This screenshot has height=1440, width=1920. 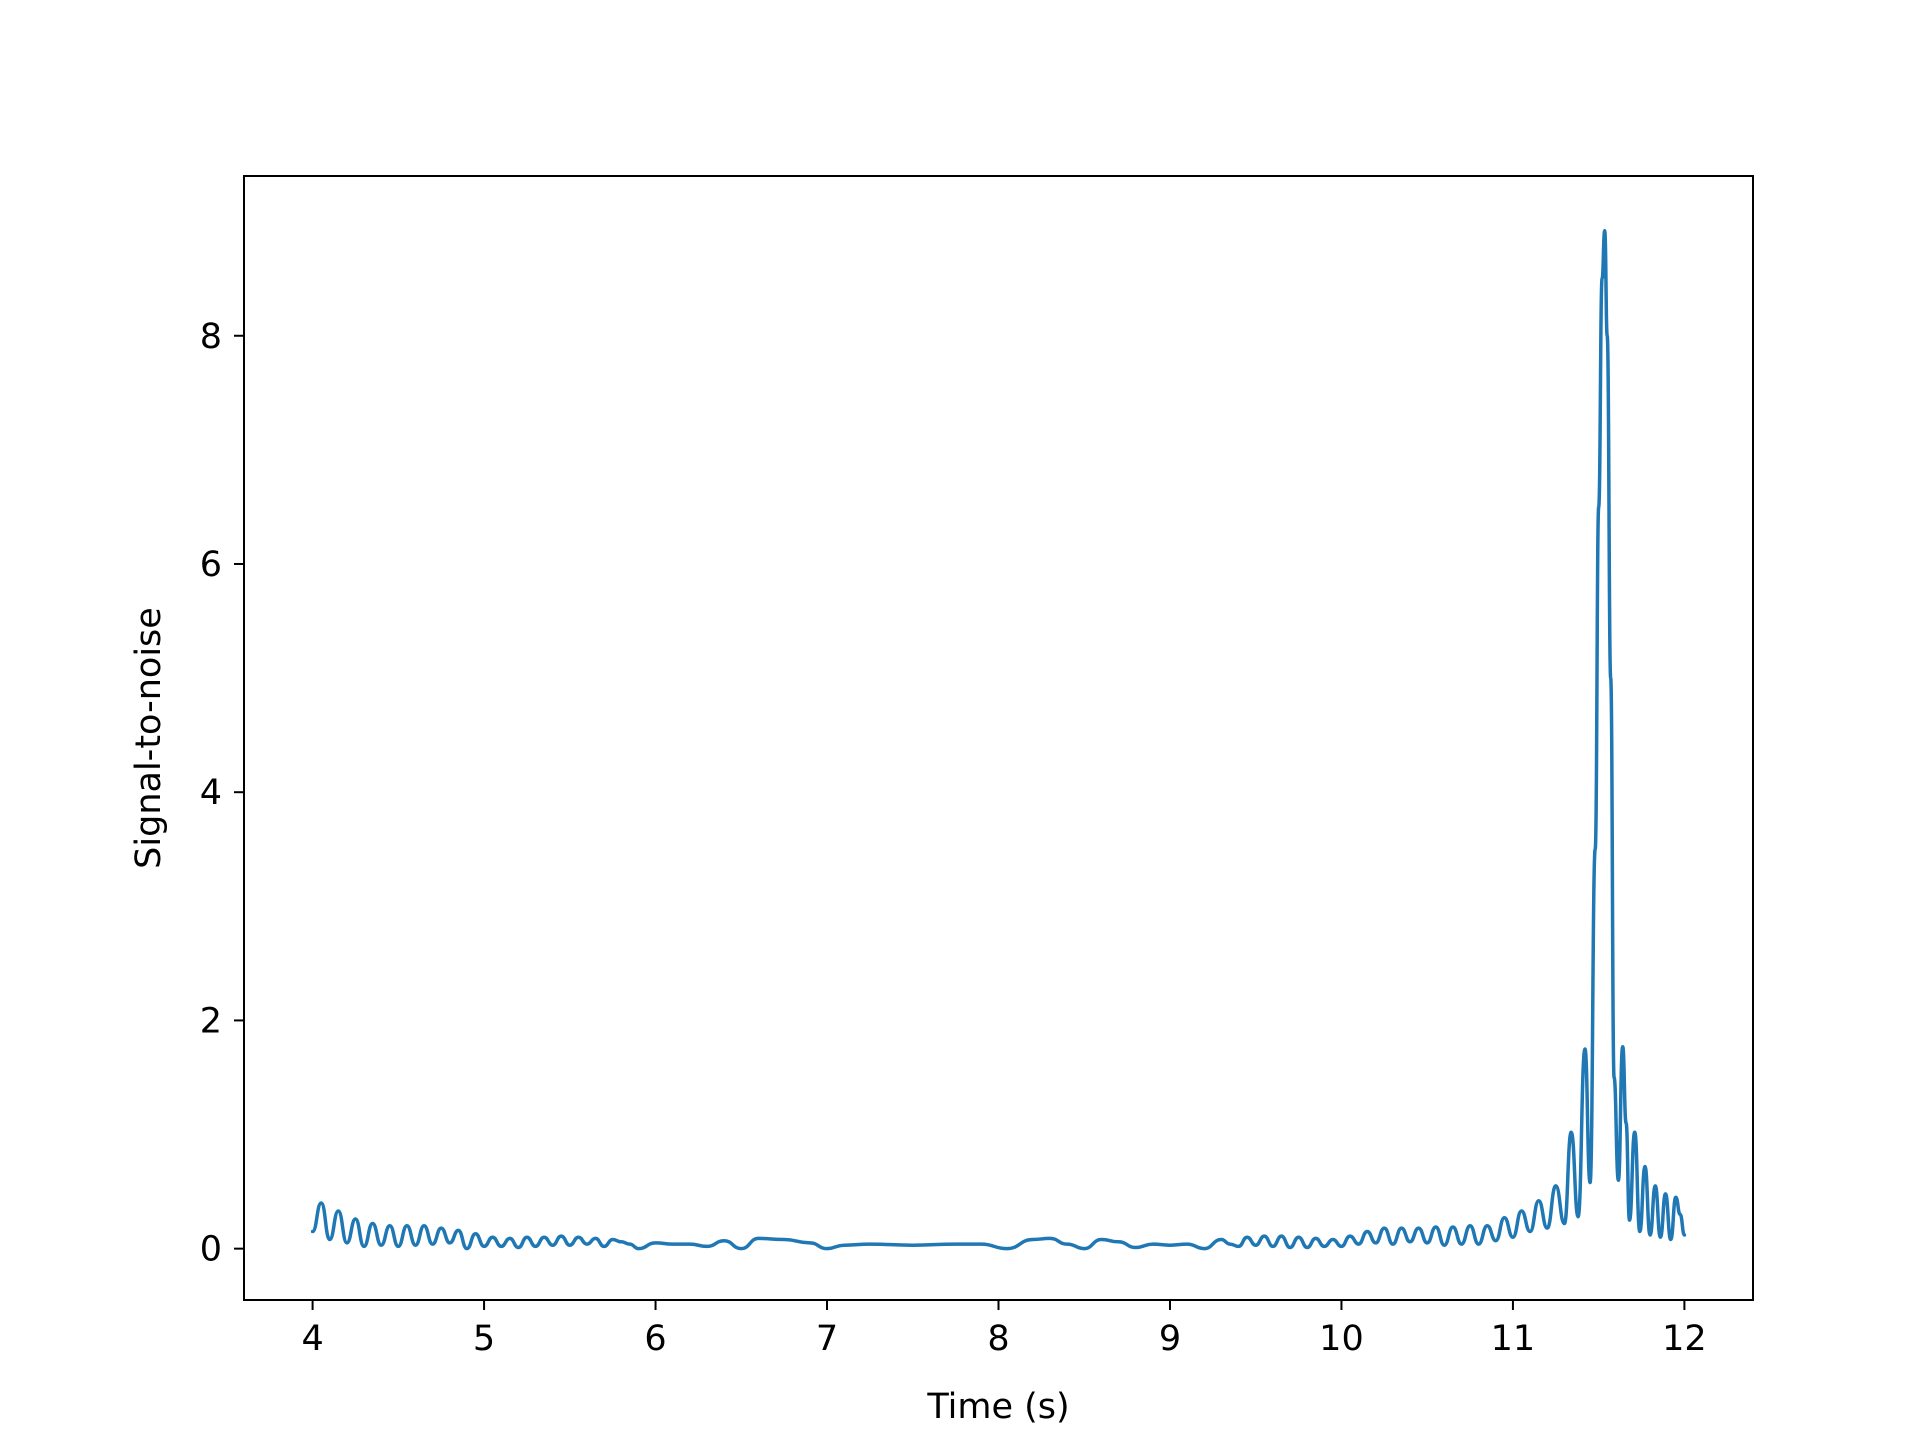 What do you see at coordinates (1170, 1339) in the screenshot?
I see `x-tick-label: 9` at bounding box center [1170, 1339].